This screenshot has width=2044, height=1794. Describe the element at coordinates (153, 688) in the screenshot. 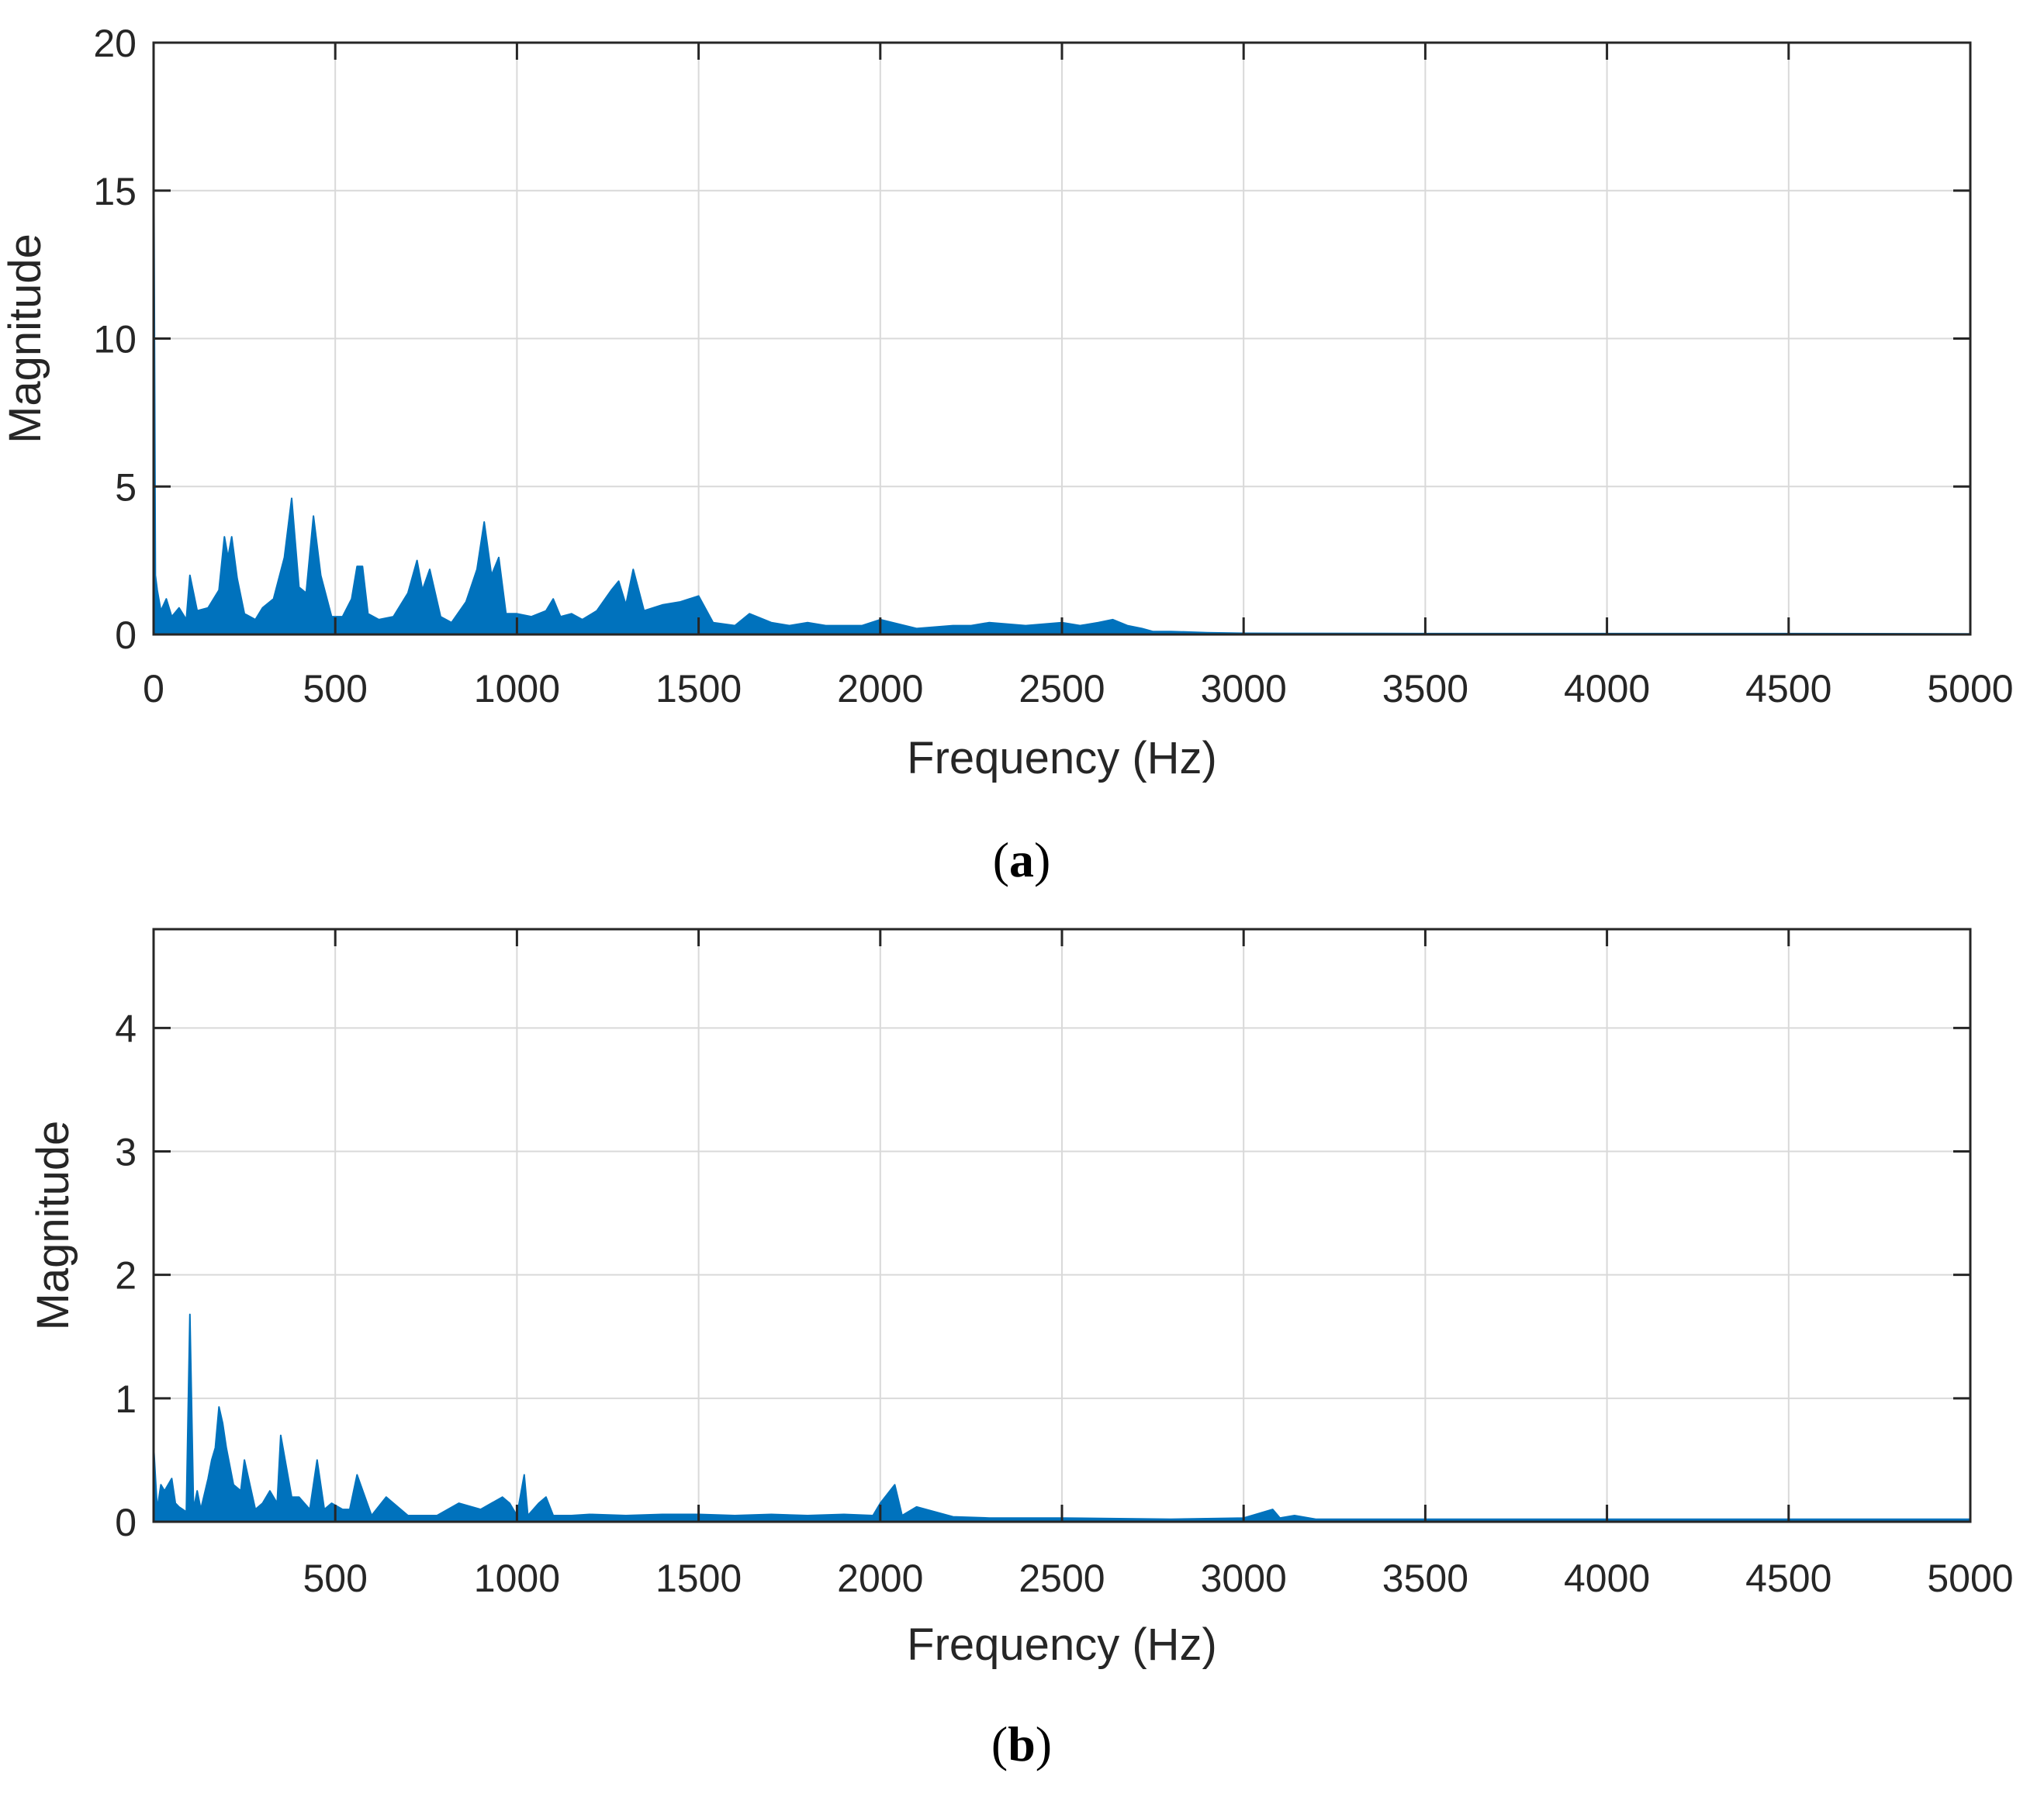

I see `x-tick-label: 0` at that location.